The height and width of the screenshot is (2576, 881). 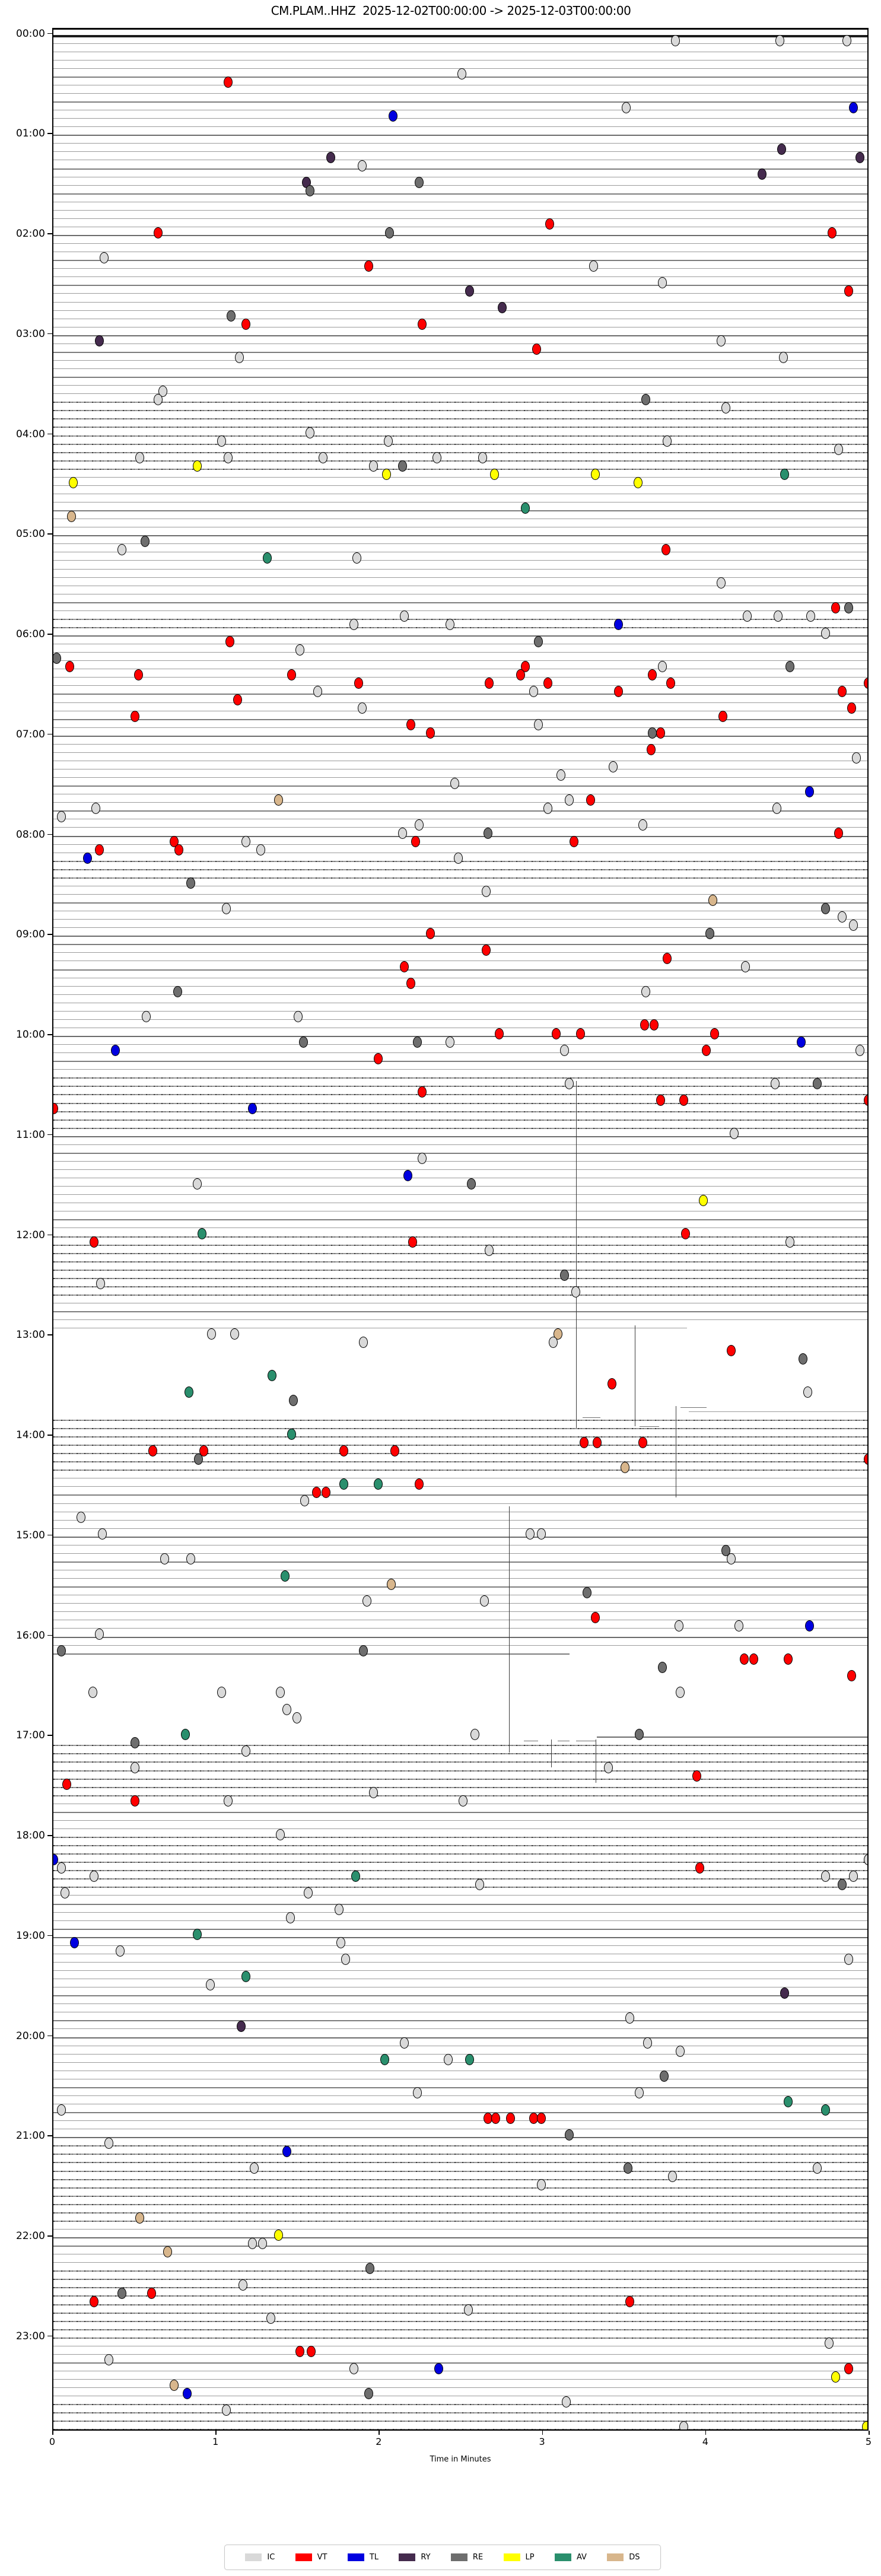 What do you see at coordinates (868, 2441) in the screenshot?
I see `x-tick-label: 5` at bounding box center [868, 2441].